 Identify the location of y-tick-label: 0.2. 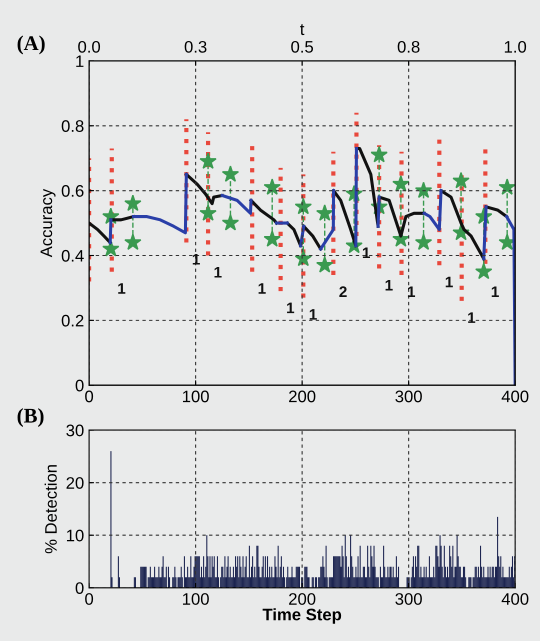
(73, 320).